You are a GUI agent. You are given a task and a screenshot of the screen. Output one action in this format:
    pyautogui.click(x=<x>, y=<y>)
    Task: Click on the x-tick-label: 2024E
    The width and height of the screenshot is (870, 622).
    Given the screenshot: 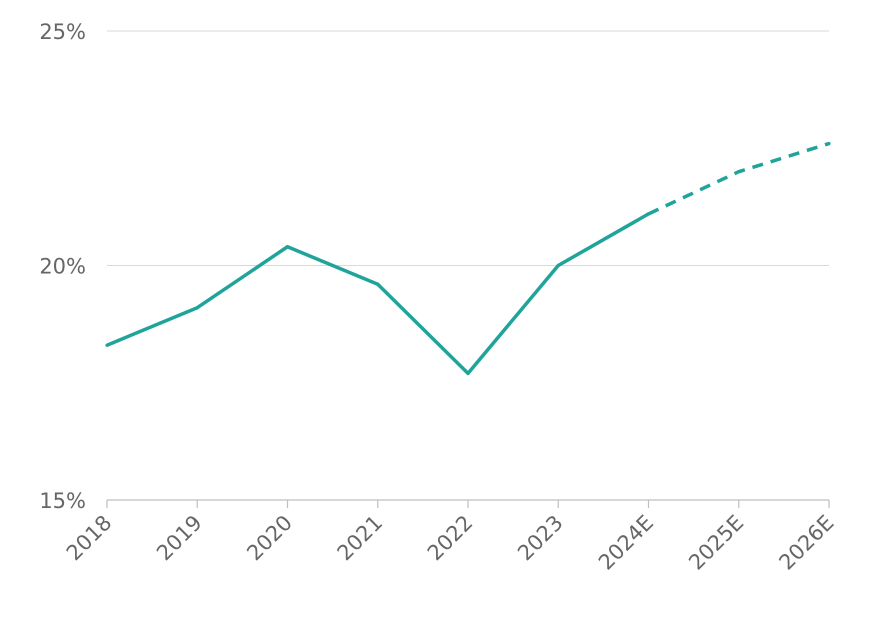 What is the action you would take?
    pyautogui.click(x=626, y=543)
    